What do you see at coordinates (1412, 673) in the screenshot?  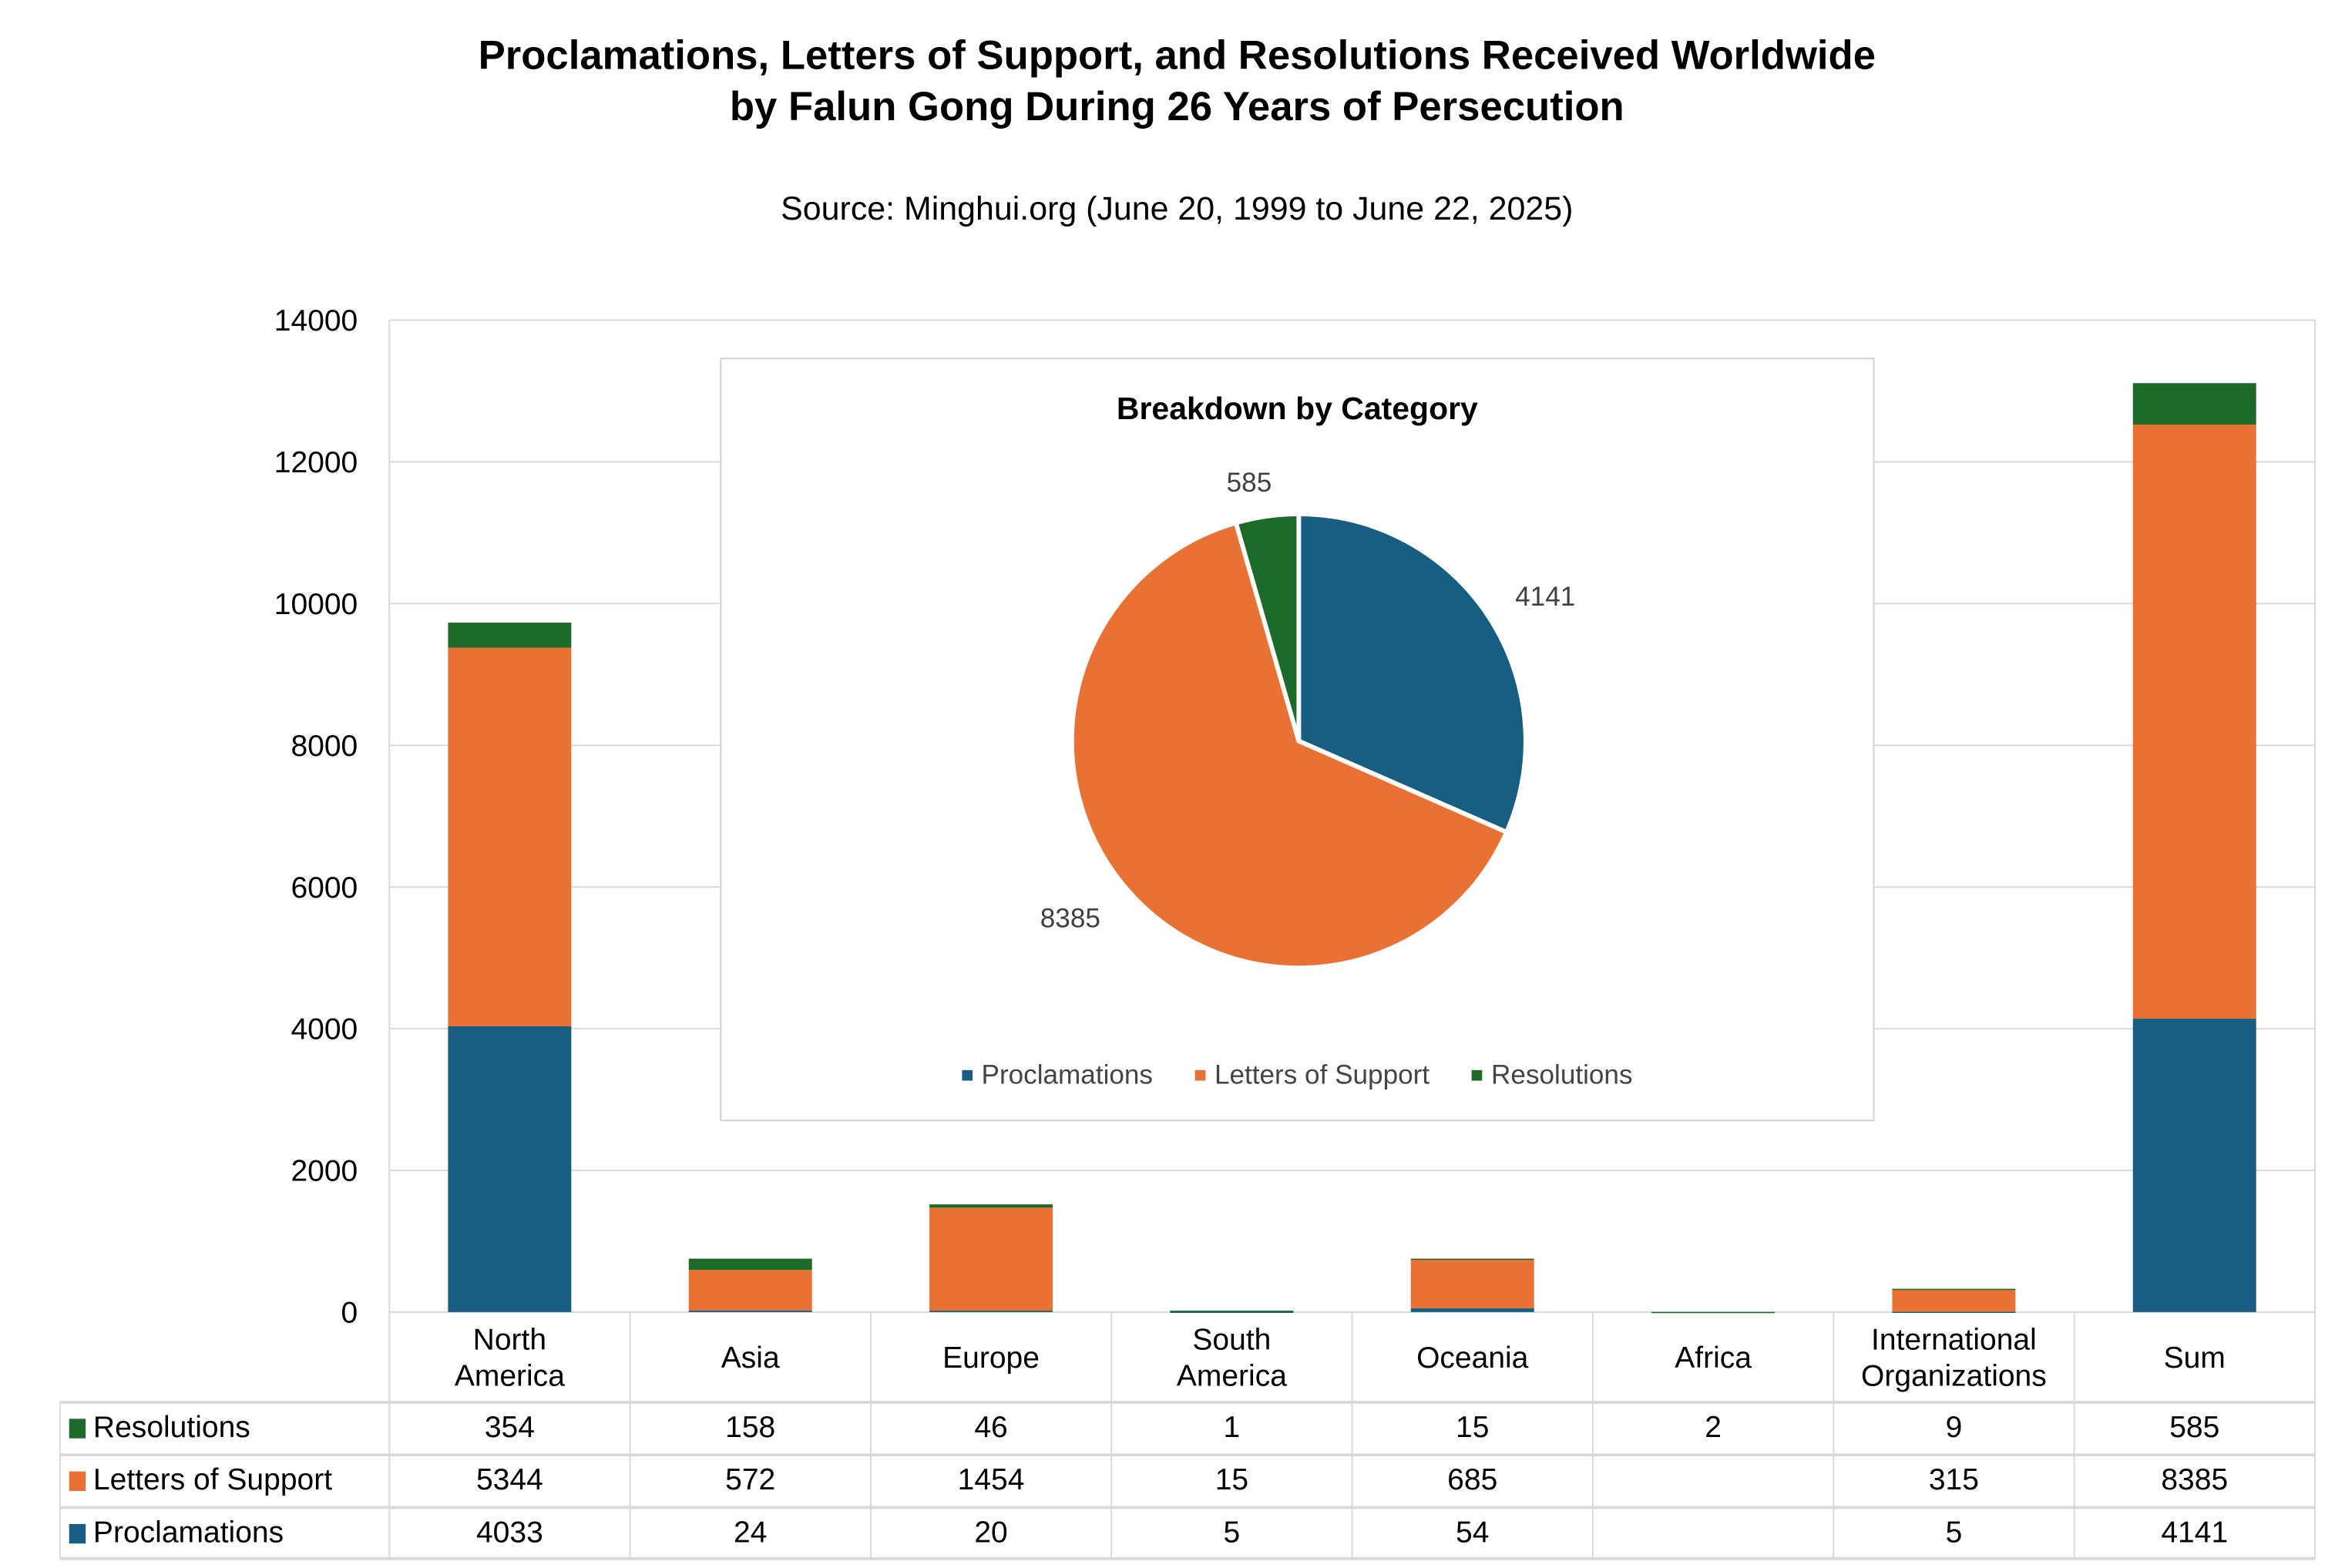 I see `pie-slice-proclamations` at bounding box center [1412, 673].